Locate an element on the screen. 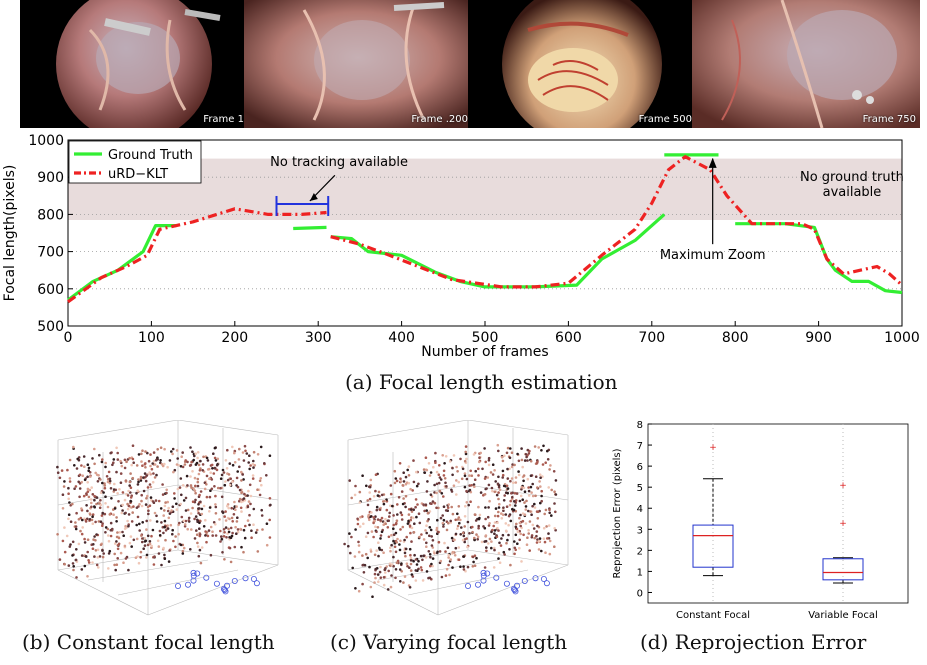 Image resolution: width=927 pixels, height=665 pixels. max-zoom-arrowhead is located at coordinates (712, 162).